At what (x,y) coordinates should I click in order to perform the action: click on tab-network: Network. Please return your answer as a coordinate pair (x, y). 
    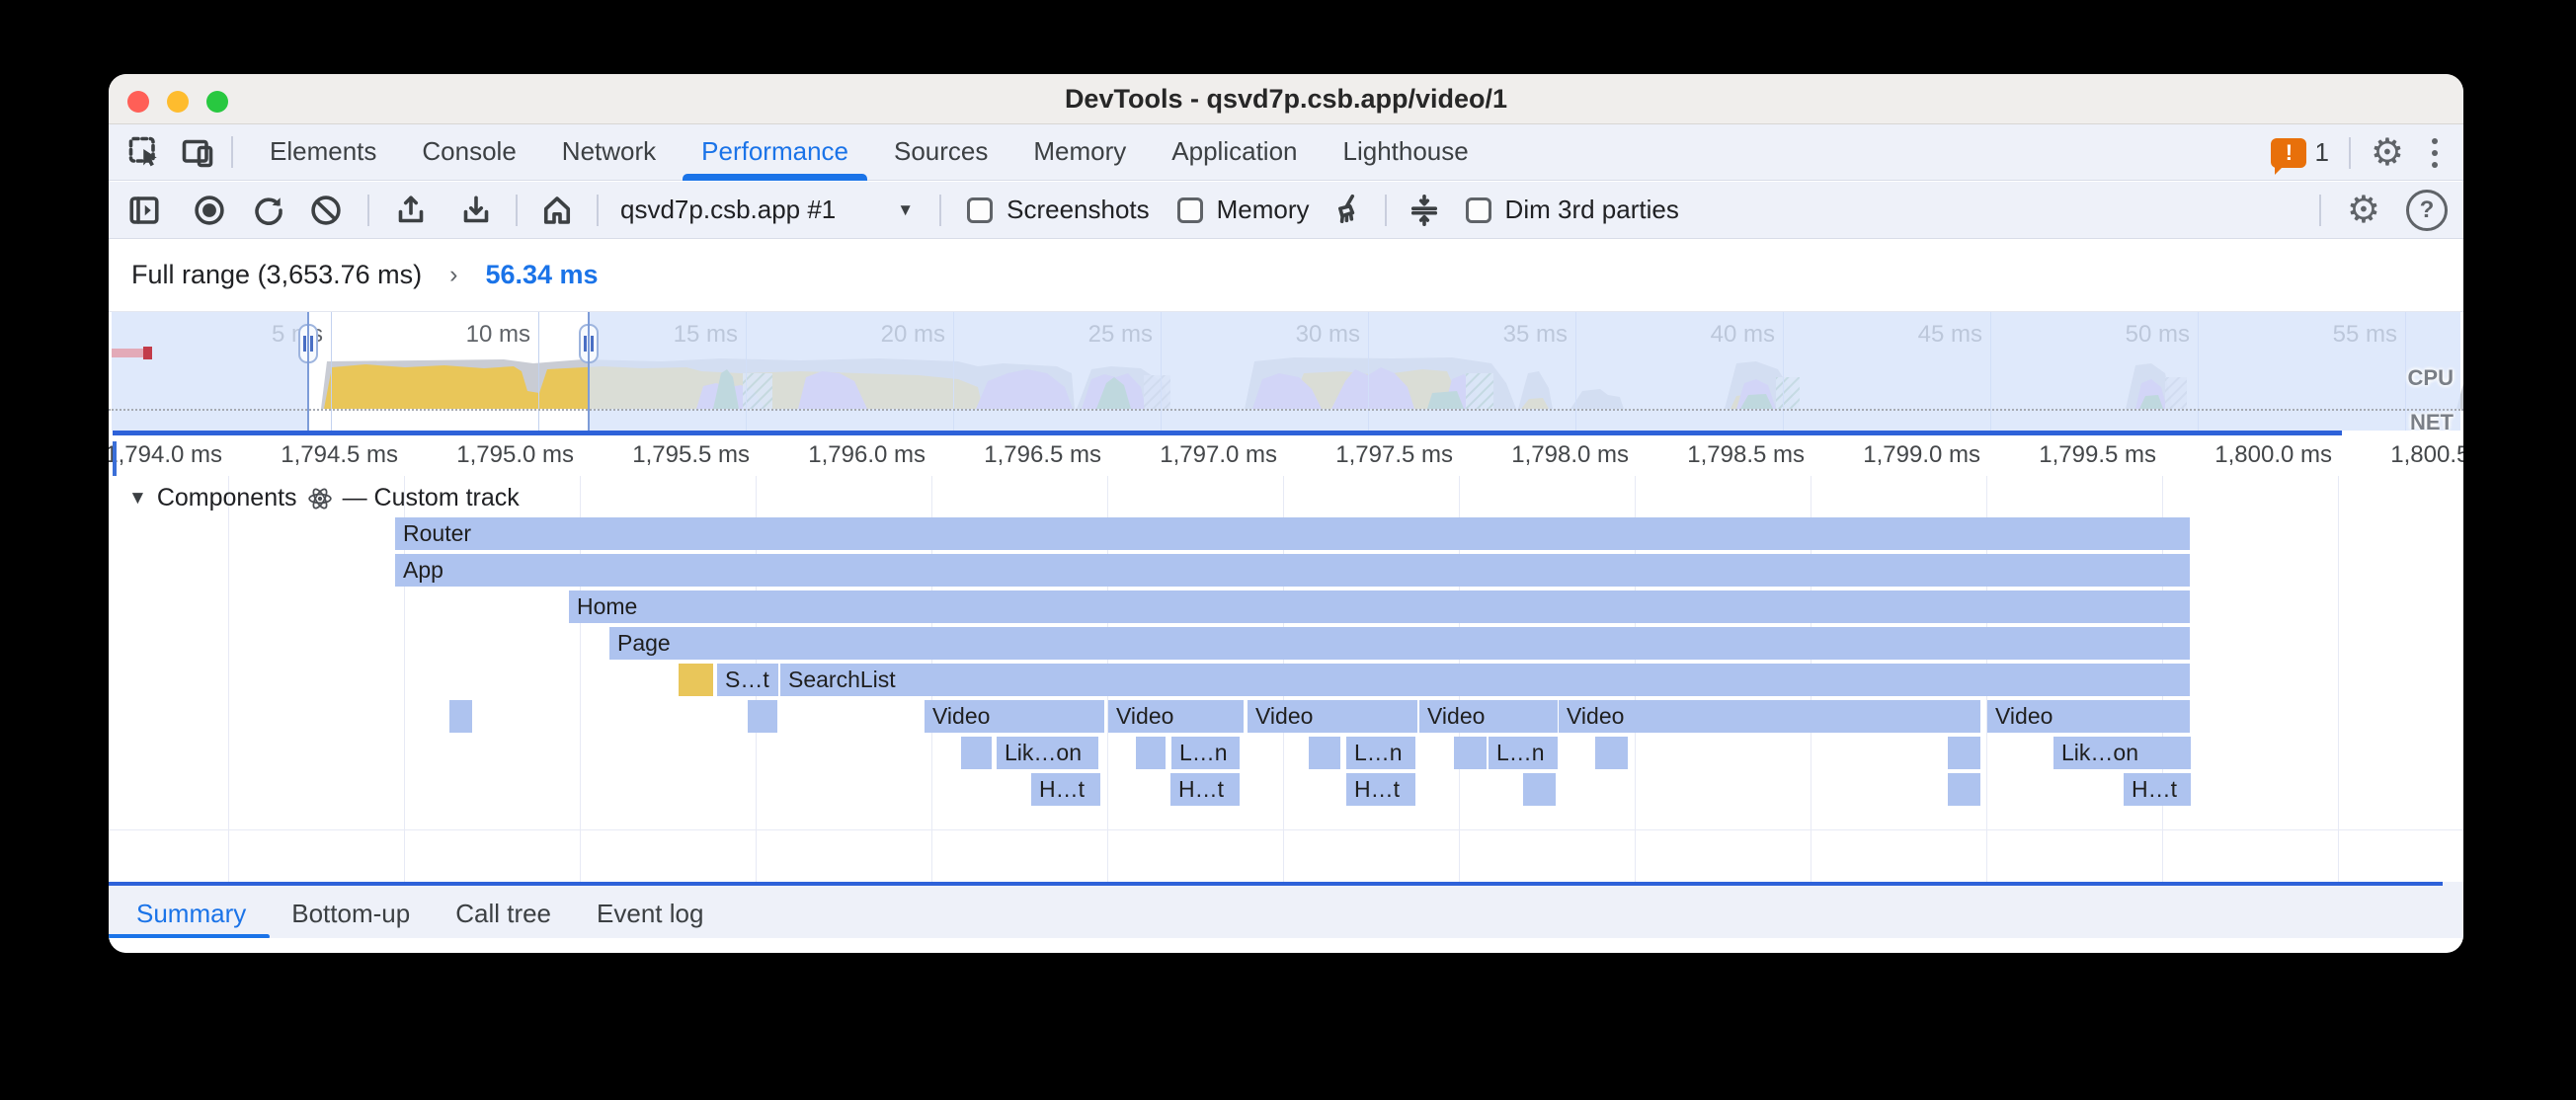
    Looking at the image, I should click on (609, 150).